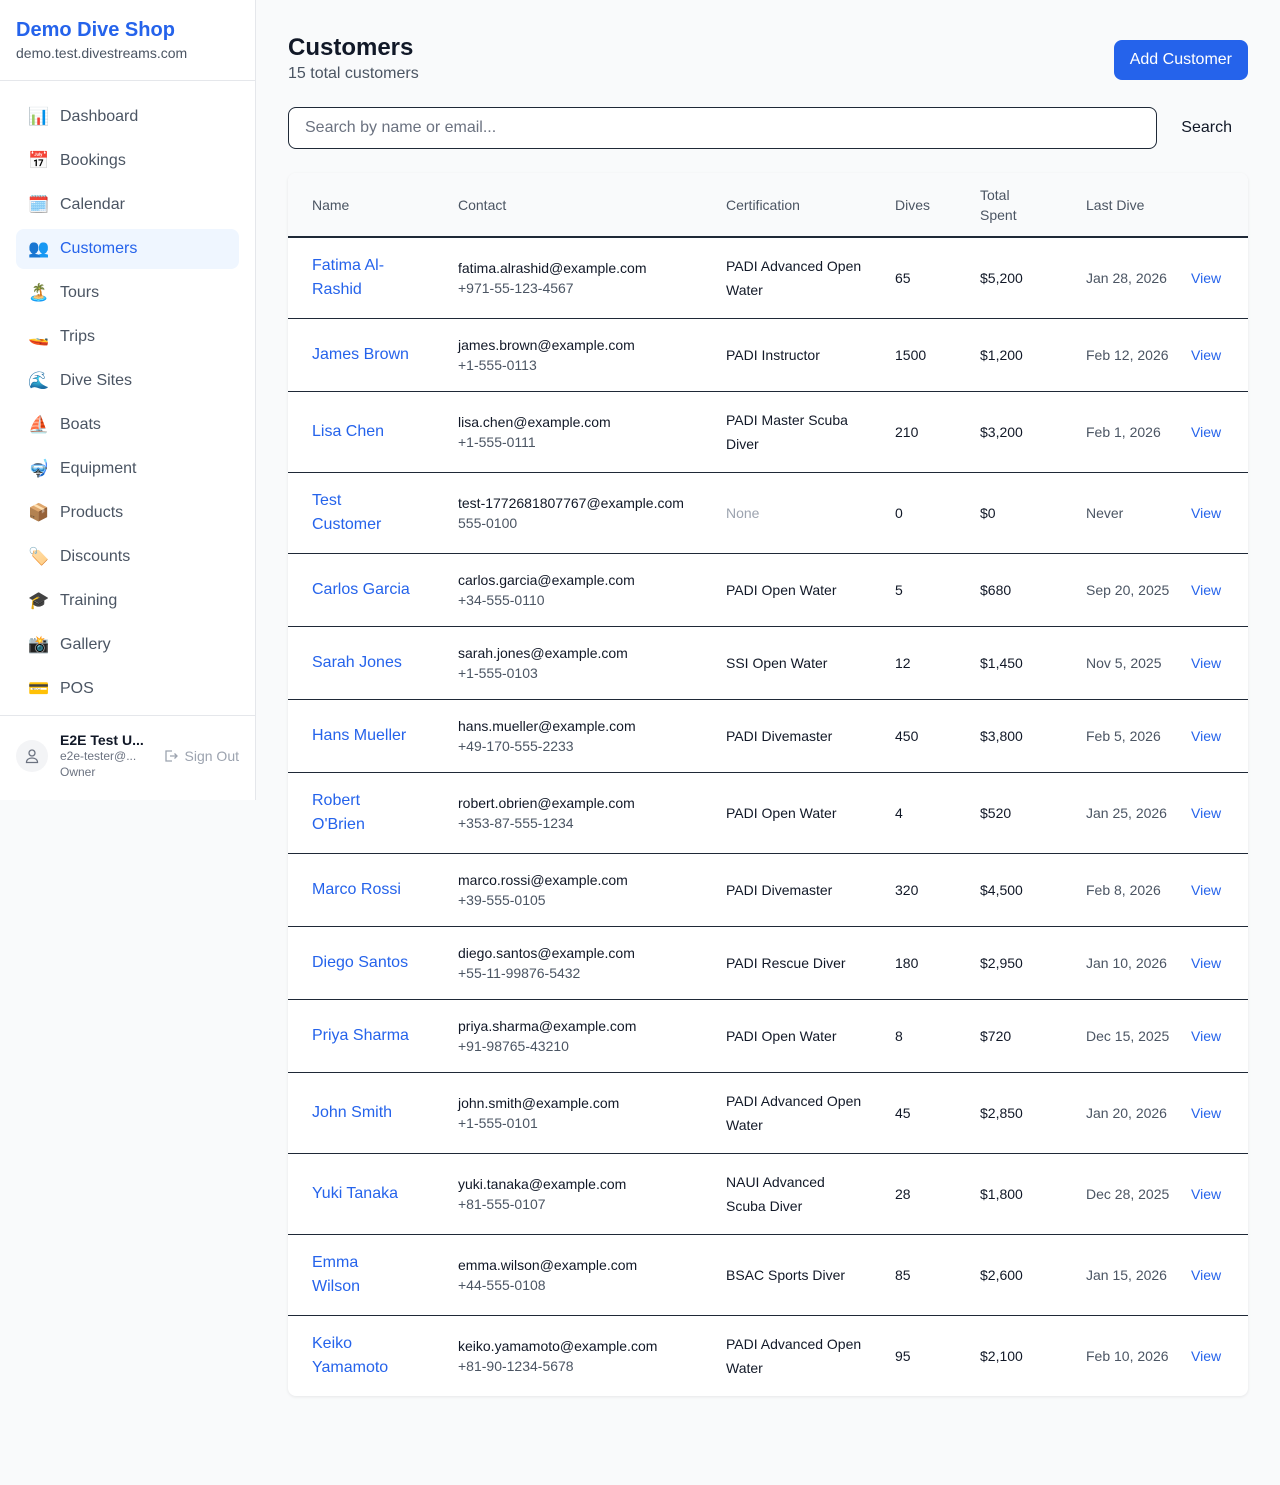 The width and height of the screenshot is (1280, 1485). Describe the element at coordinates (1001, 1356) in the screenshot. I see `total-spent: $2,100` at that location.